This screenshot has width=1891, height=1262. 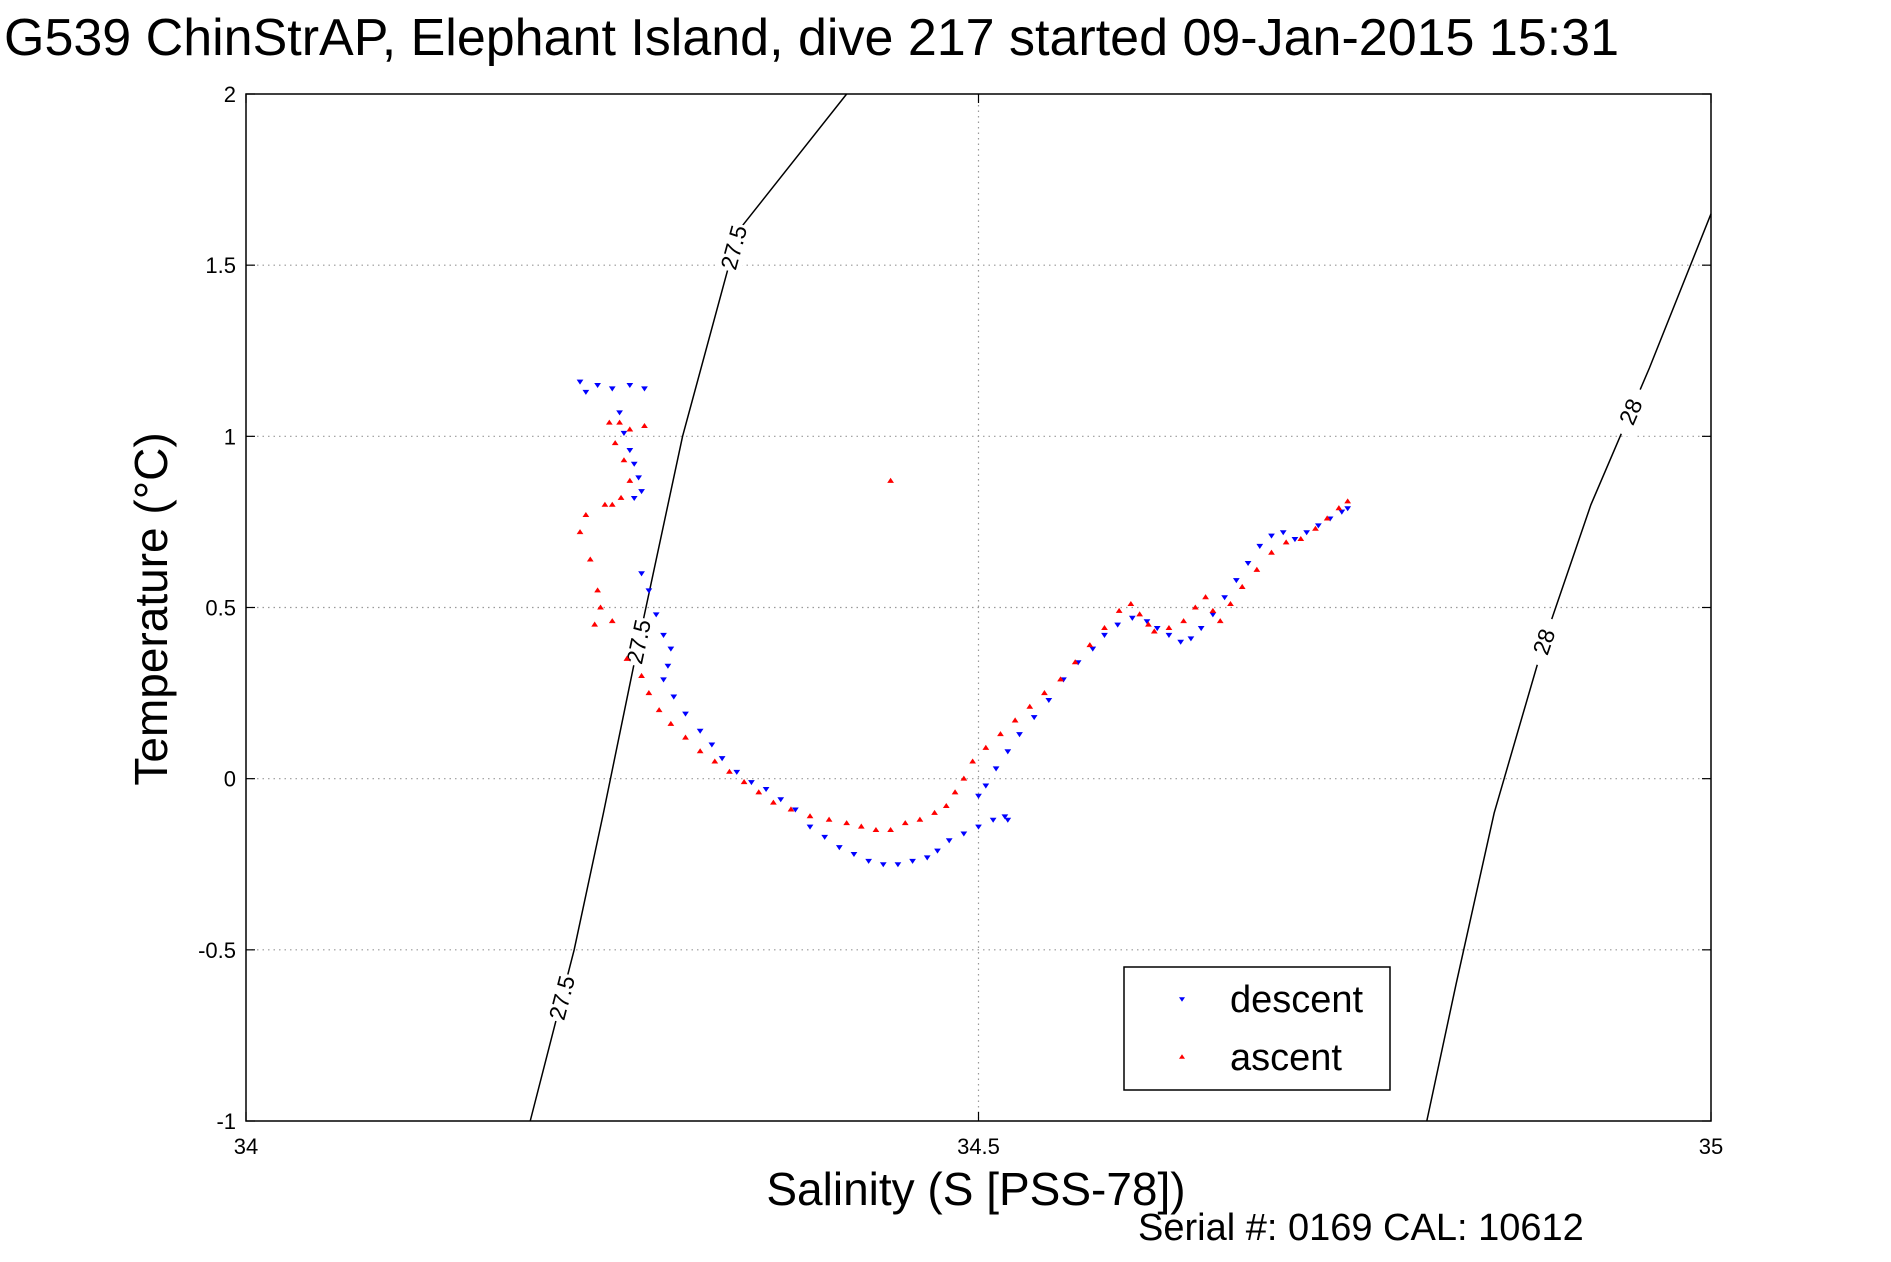 What do you see at coordinates (246, 1146) in the screenshot?
I see `x-tick-label: 34` at bounding box center [246, 1146].